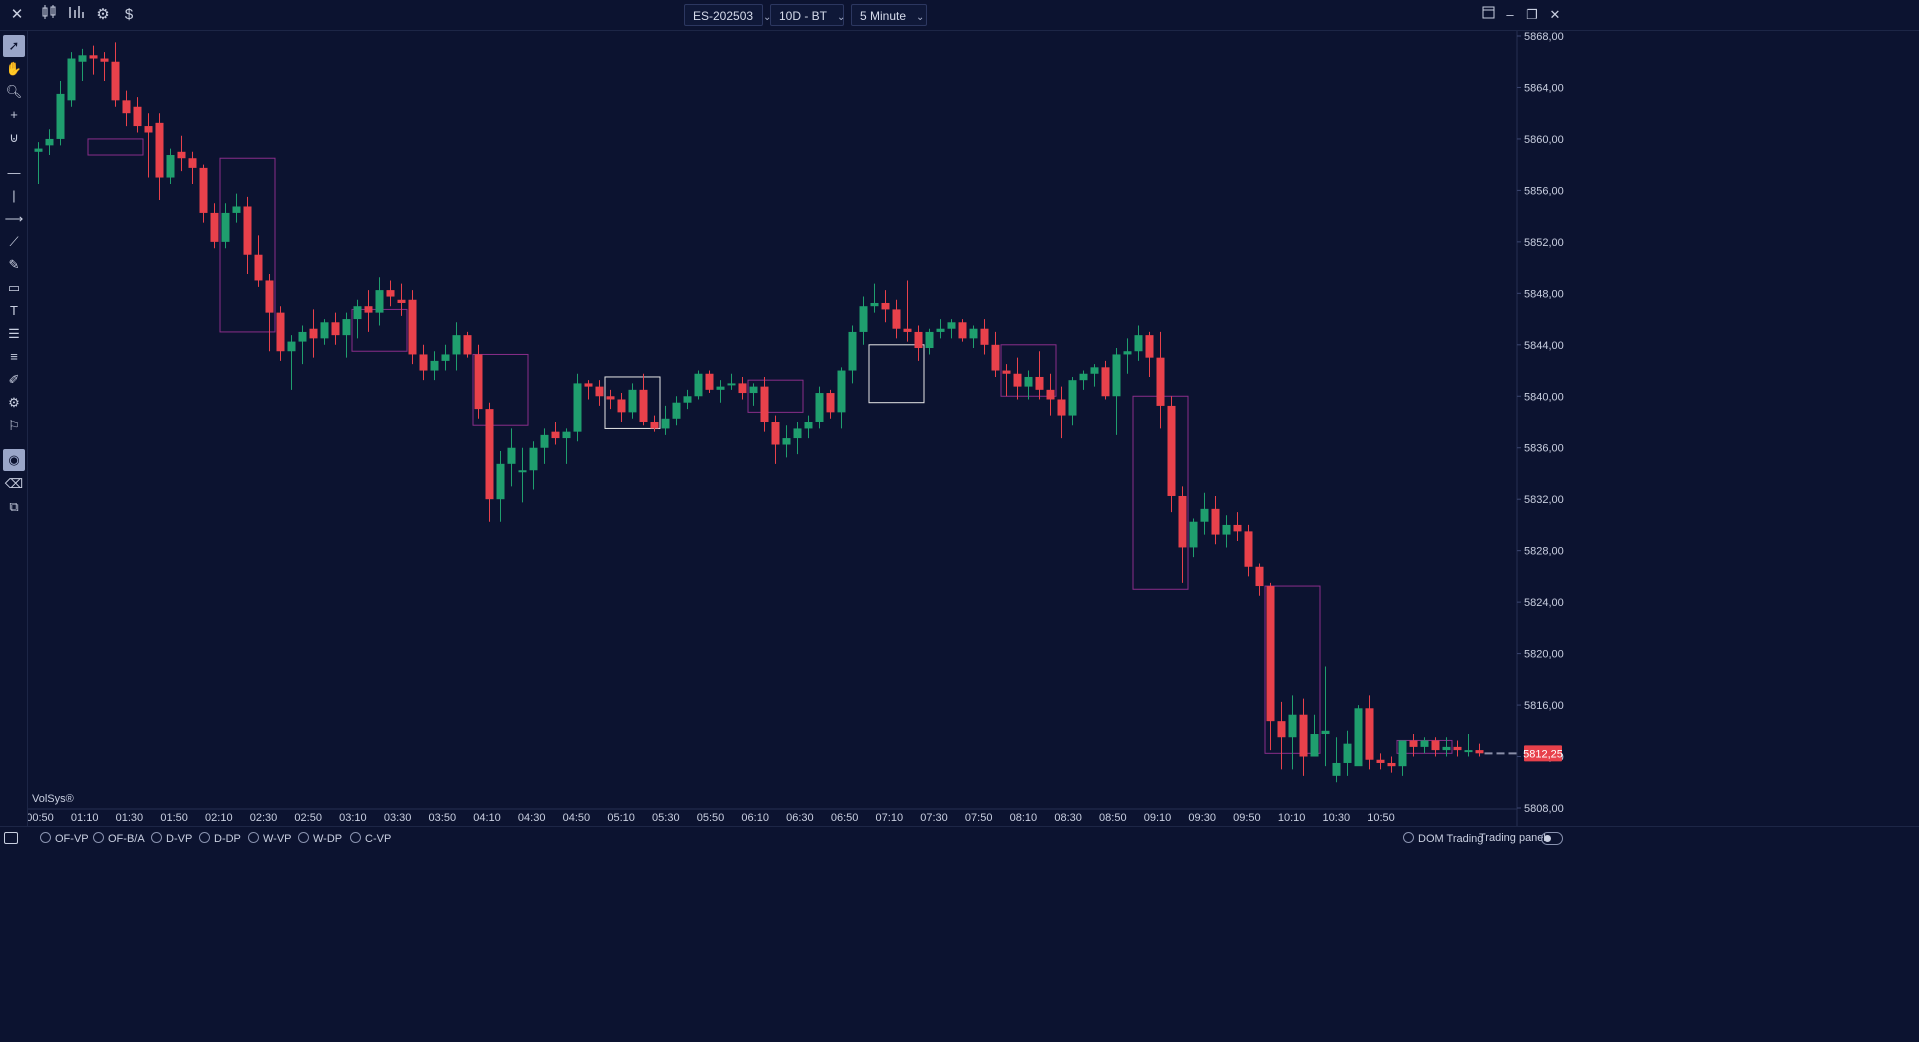 This screenshot has width=1919, height=1042. I want to click on zoom-icon: 🔍︎, so click(14, 91).